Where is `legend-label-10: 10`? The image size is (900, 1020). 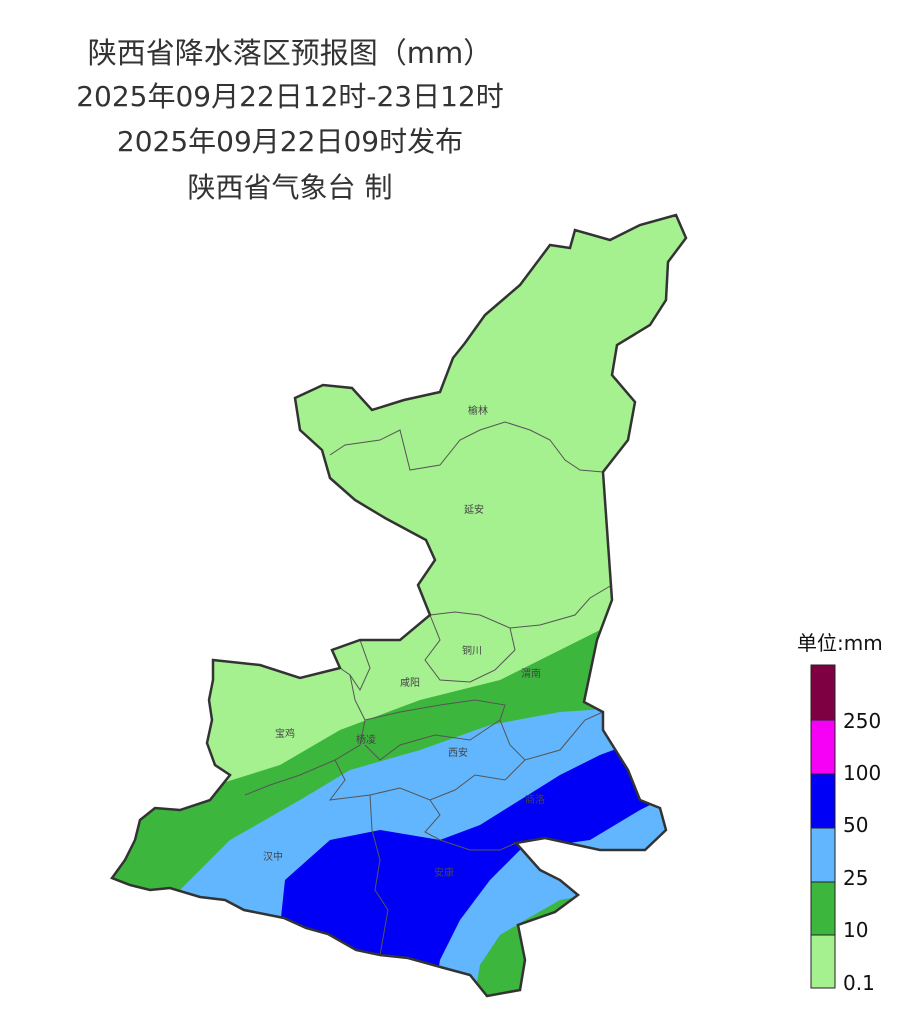 legend-label-10: 10 is located at coordinates (855, 930).